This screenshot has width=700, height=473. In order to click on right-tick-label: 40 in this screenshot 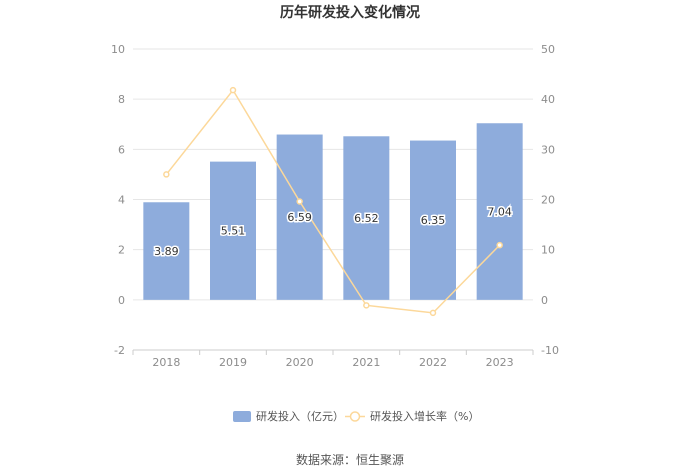, I will do `click(548, 99)`.